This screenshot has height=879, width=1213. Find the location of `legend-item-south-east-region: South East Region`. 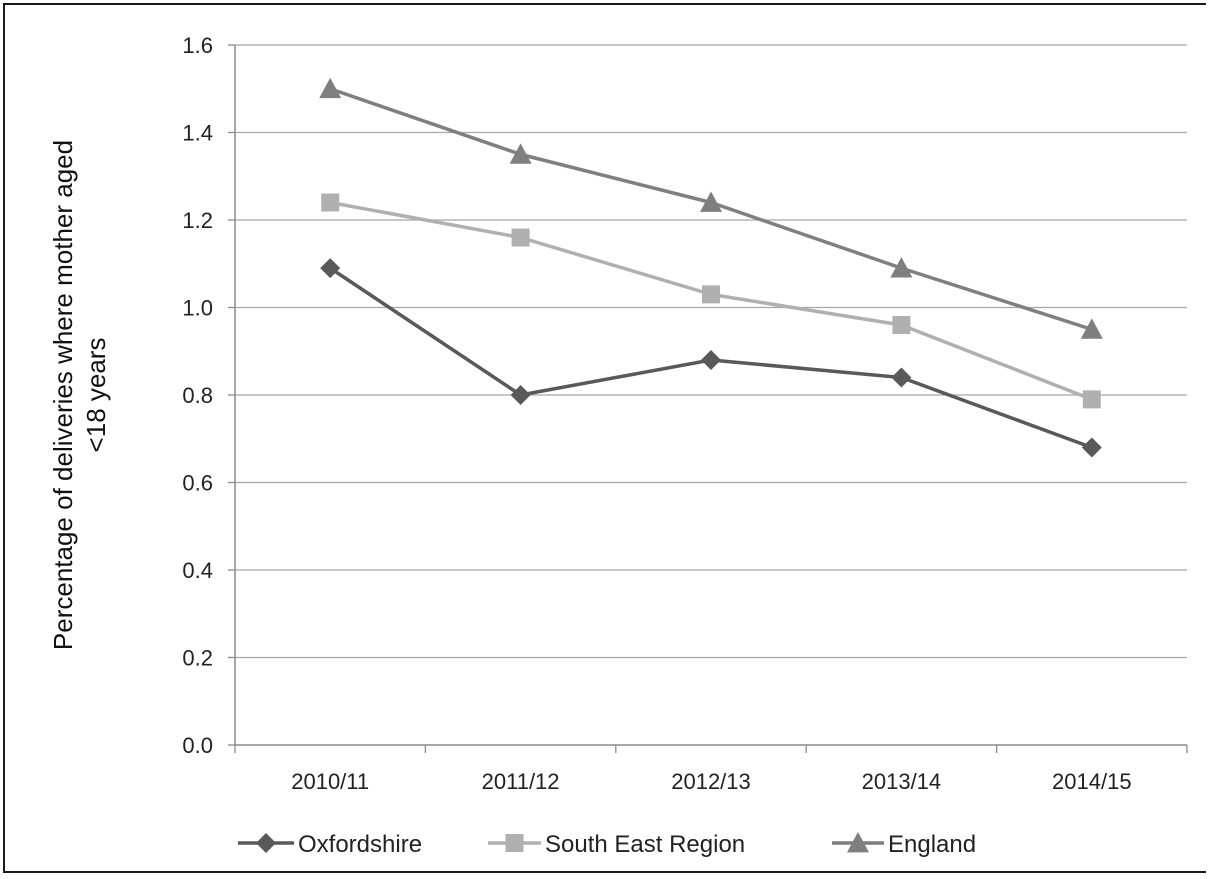

legend-item-south-east-region: South East Region is located at coordinates (616, 844).